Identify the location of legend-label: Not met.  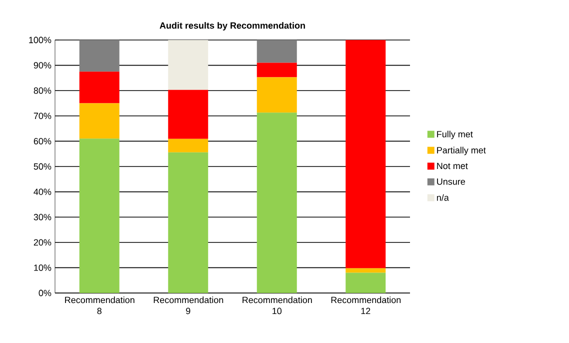
(452, 166).